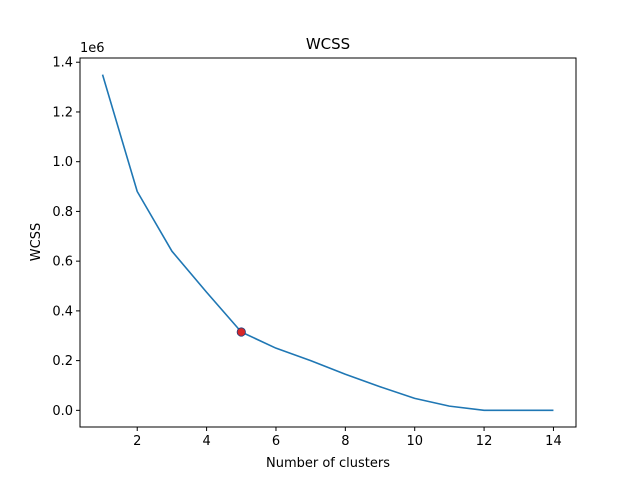 The image size is (640, 480). What do you see at coordinates (62, 212) in the screenshot?
I see `y-tick-label: 0.8` at bounding box center [62, 212].